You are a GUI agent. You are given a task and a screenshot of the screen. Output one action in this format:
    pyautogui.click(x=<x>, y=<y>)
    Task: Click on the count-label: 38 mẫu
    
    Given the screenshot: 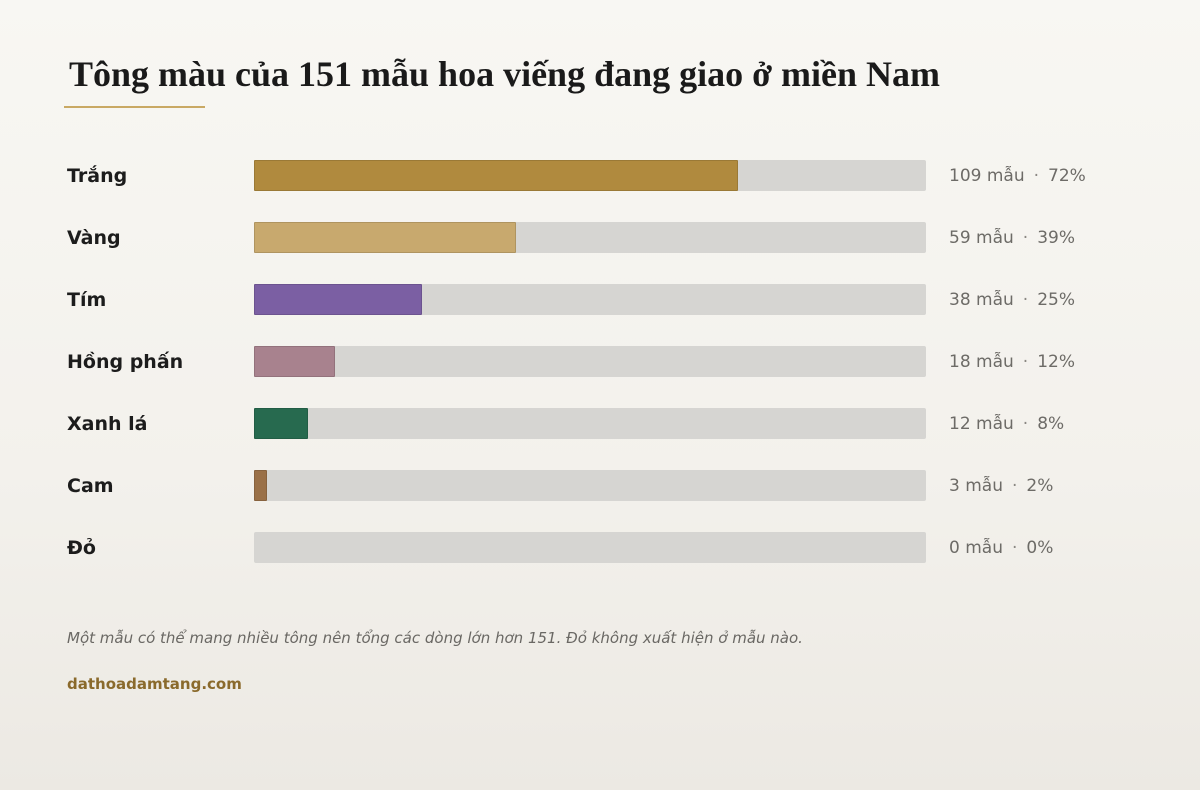 What is the action you would take?
    pyautogui.click(x=981, y=300)
    